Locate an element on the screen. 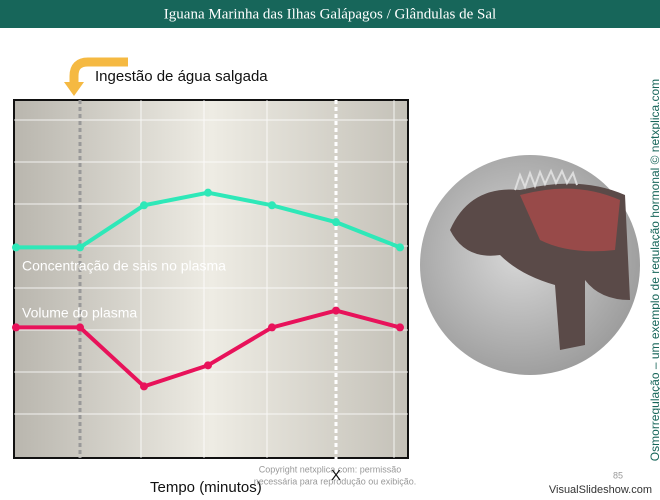 This screenshot has height=500, width=660. arrow-head is located at coordinates (74, 89).